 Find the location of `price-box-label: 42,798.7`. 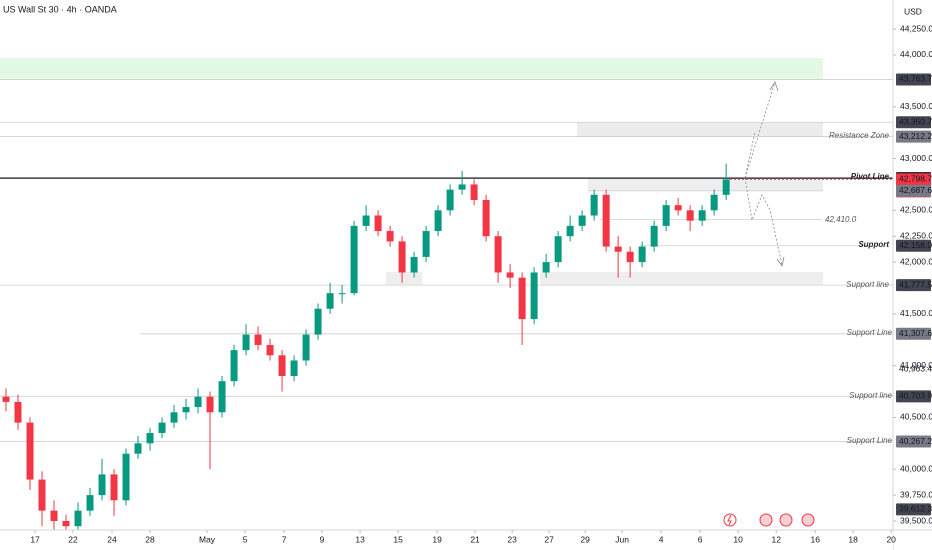

price-box-label: 42,798.7 is located at coordinates (915, 179).